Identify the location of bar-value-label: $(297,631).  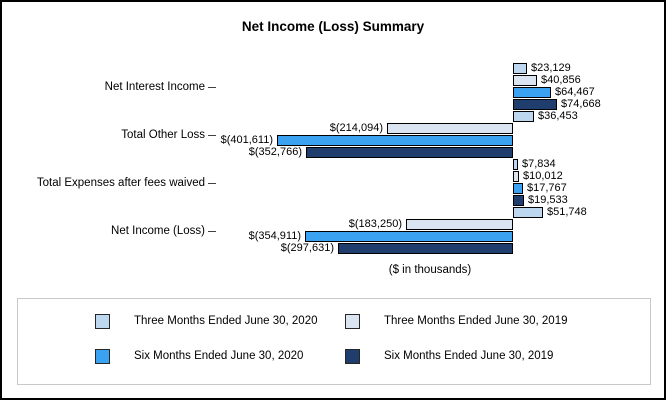
(307, 248).